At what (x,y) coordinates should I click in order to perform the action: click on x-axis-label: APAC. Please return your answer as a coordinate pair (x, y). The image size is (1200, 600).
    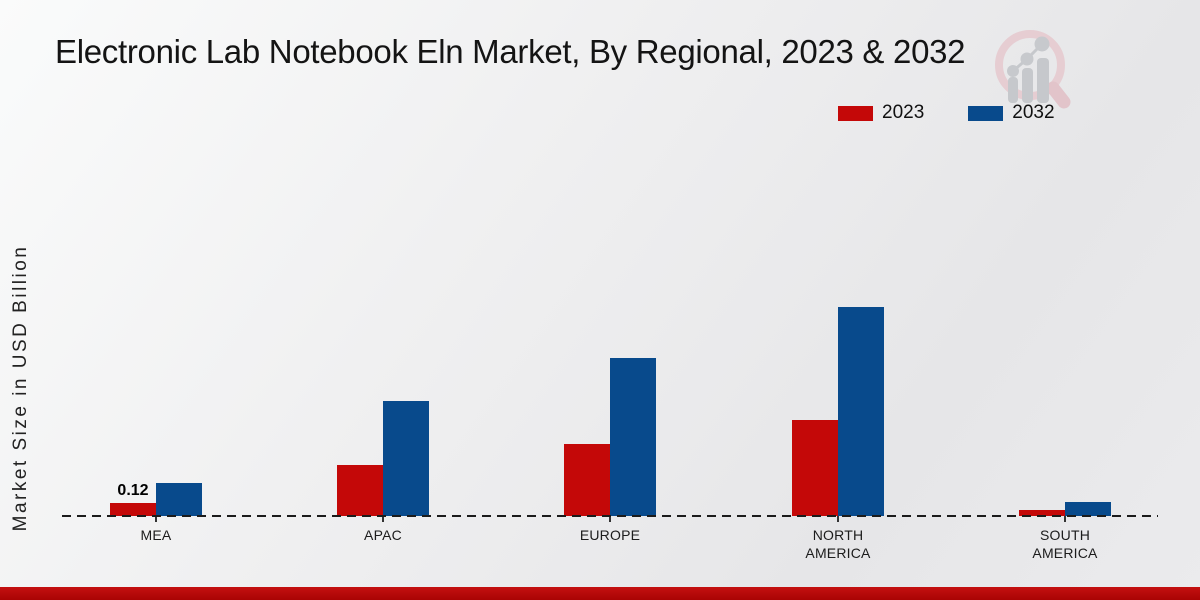
    Looking at the image, I should click on (383, 535).